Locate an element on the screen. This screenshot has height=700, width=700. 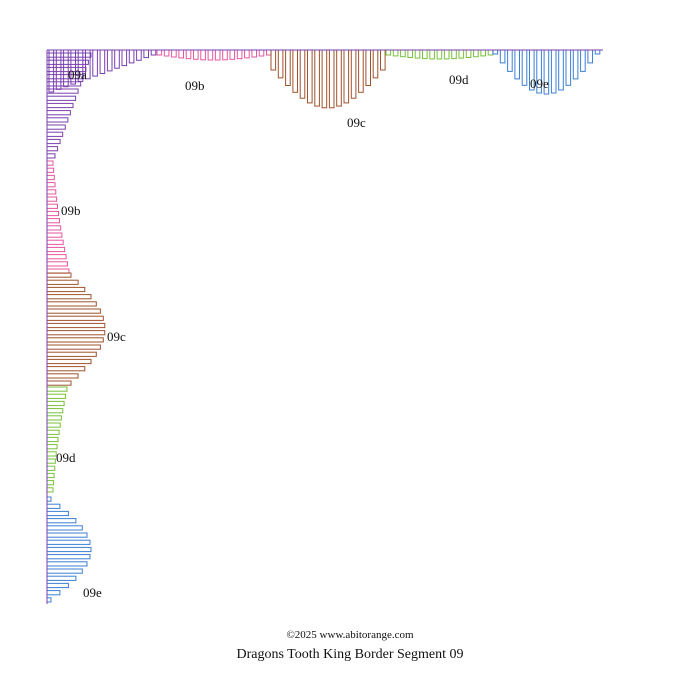
left-border-teeth is located at coordinates (76, 327).